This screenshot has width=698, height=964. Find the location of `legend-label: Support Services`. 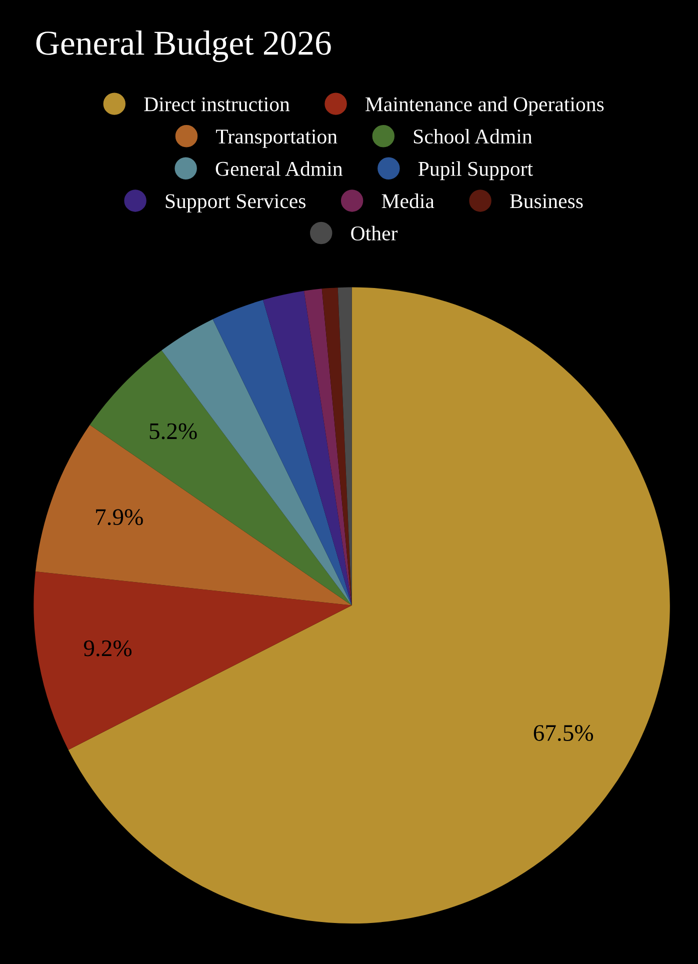

legend-label: Support Services is located at coordinates (236, 203).